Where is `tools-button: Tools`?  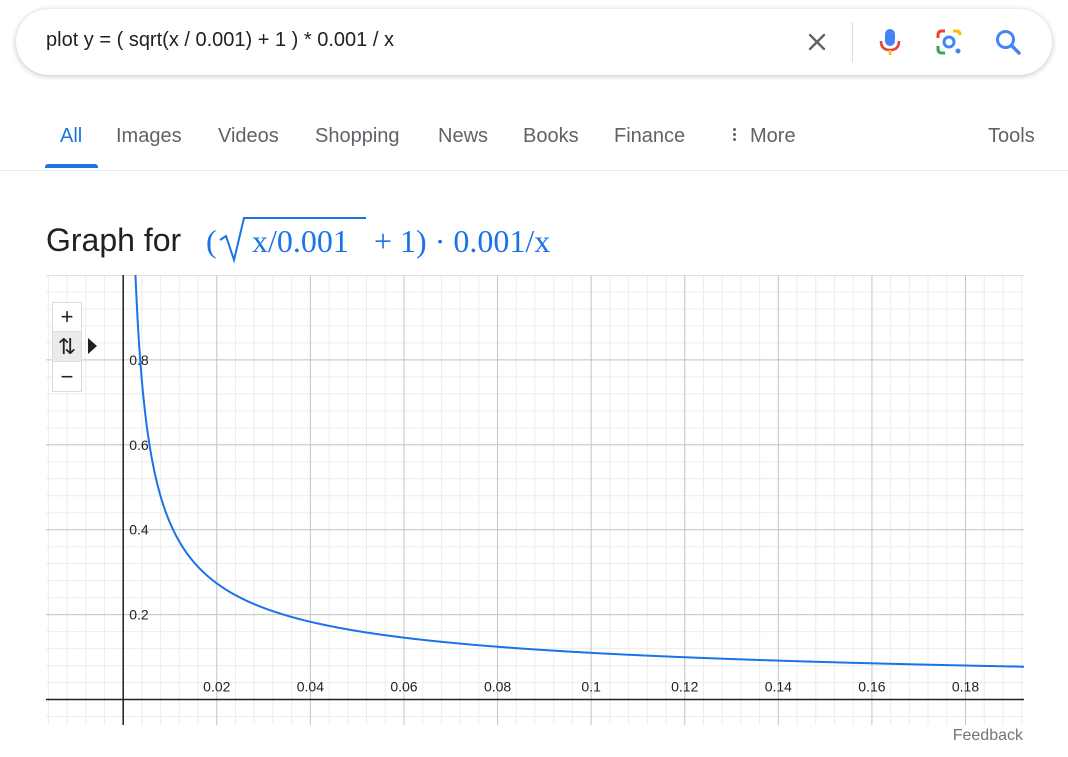 tools-button: Tools is located at coordinates (1011, 136).